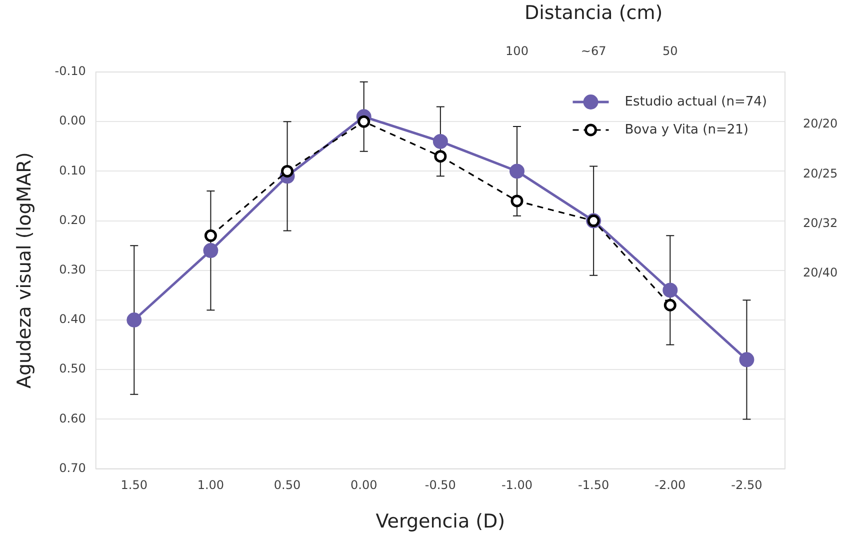 Image resolution: width=843 pixels, height=544 pixels. Describe the element at coordinates (820, 223) in the screenshot. I see `text: 20/32` at that location.